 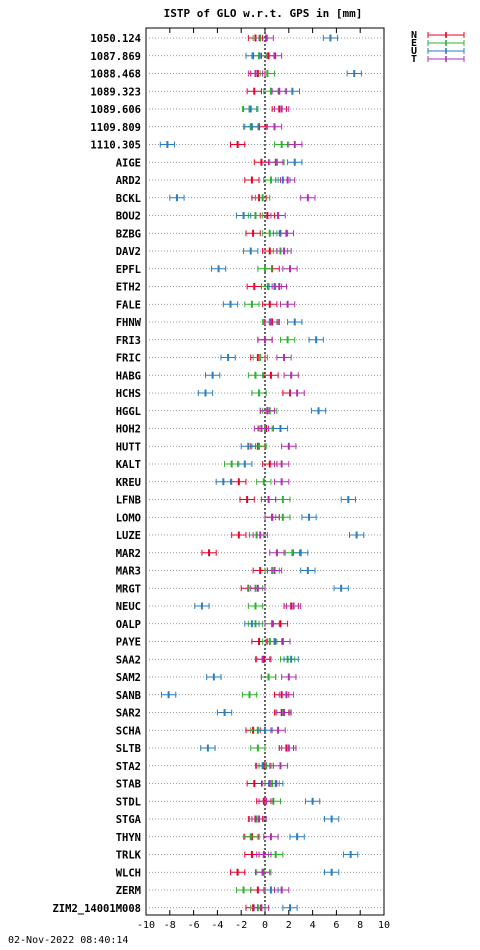 What do you see at coordinates (128, 625) in the screenshot?
I see `station-label: OALP` at bounding box center [128, 625].